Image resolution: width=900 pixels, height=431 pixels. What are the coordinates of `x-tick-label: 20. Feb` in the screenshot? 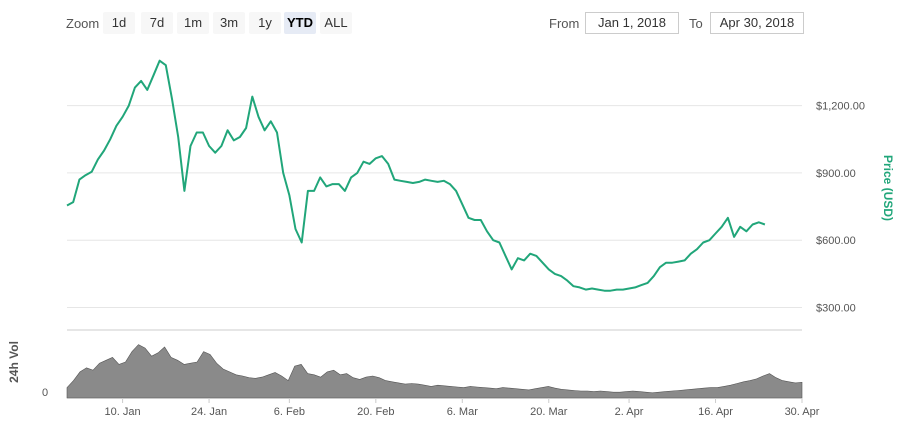 It's located at (375, 412).